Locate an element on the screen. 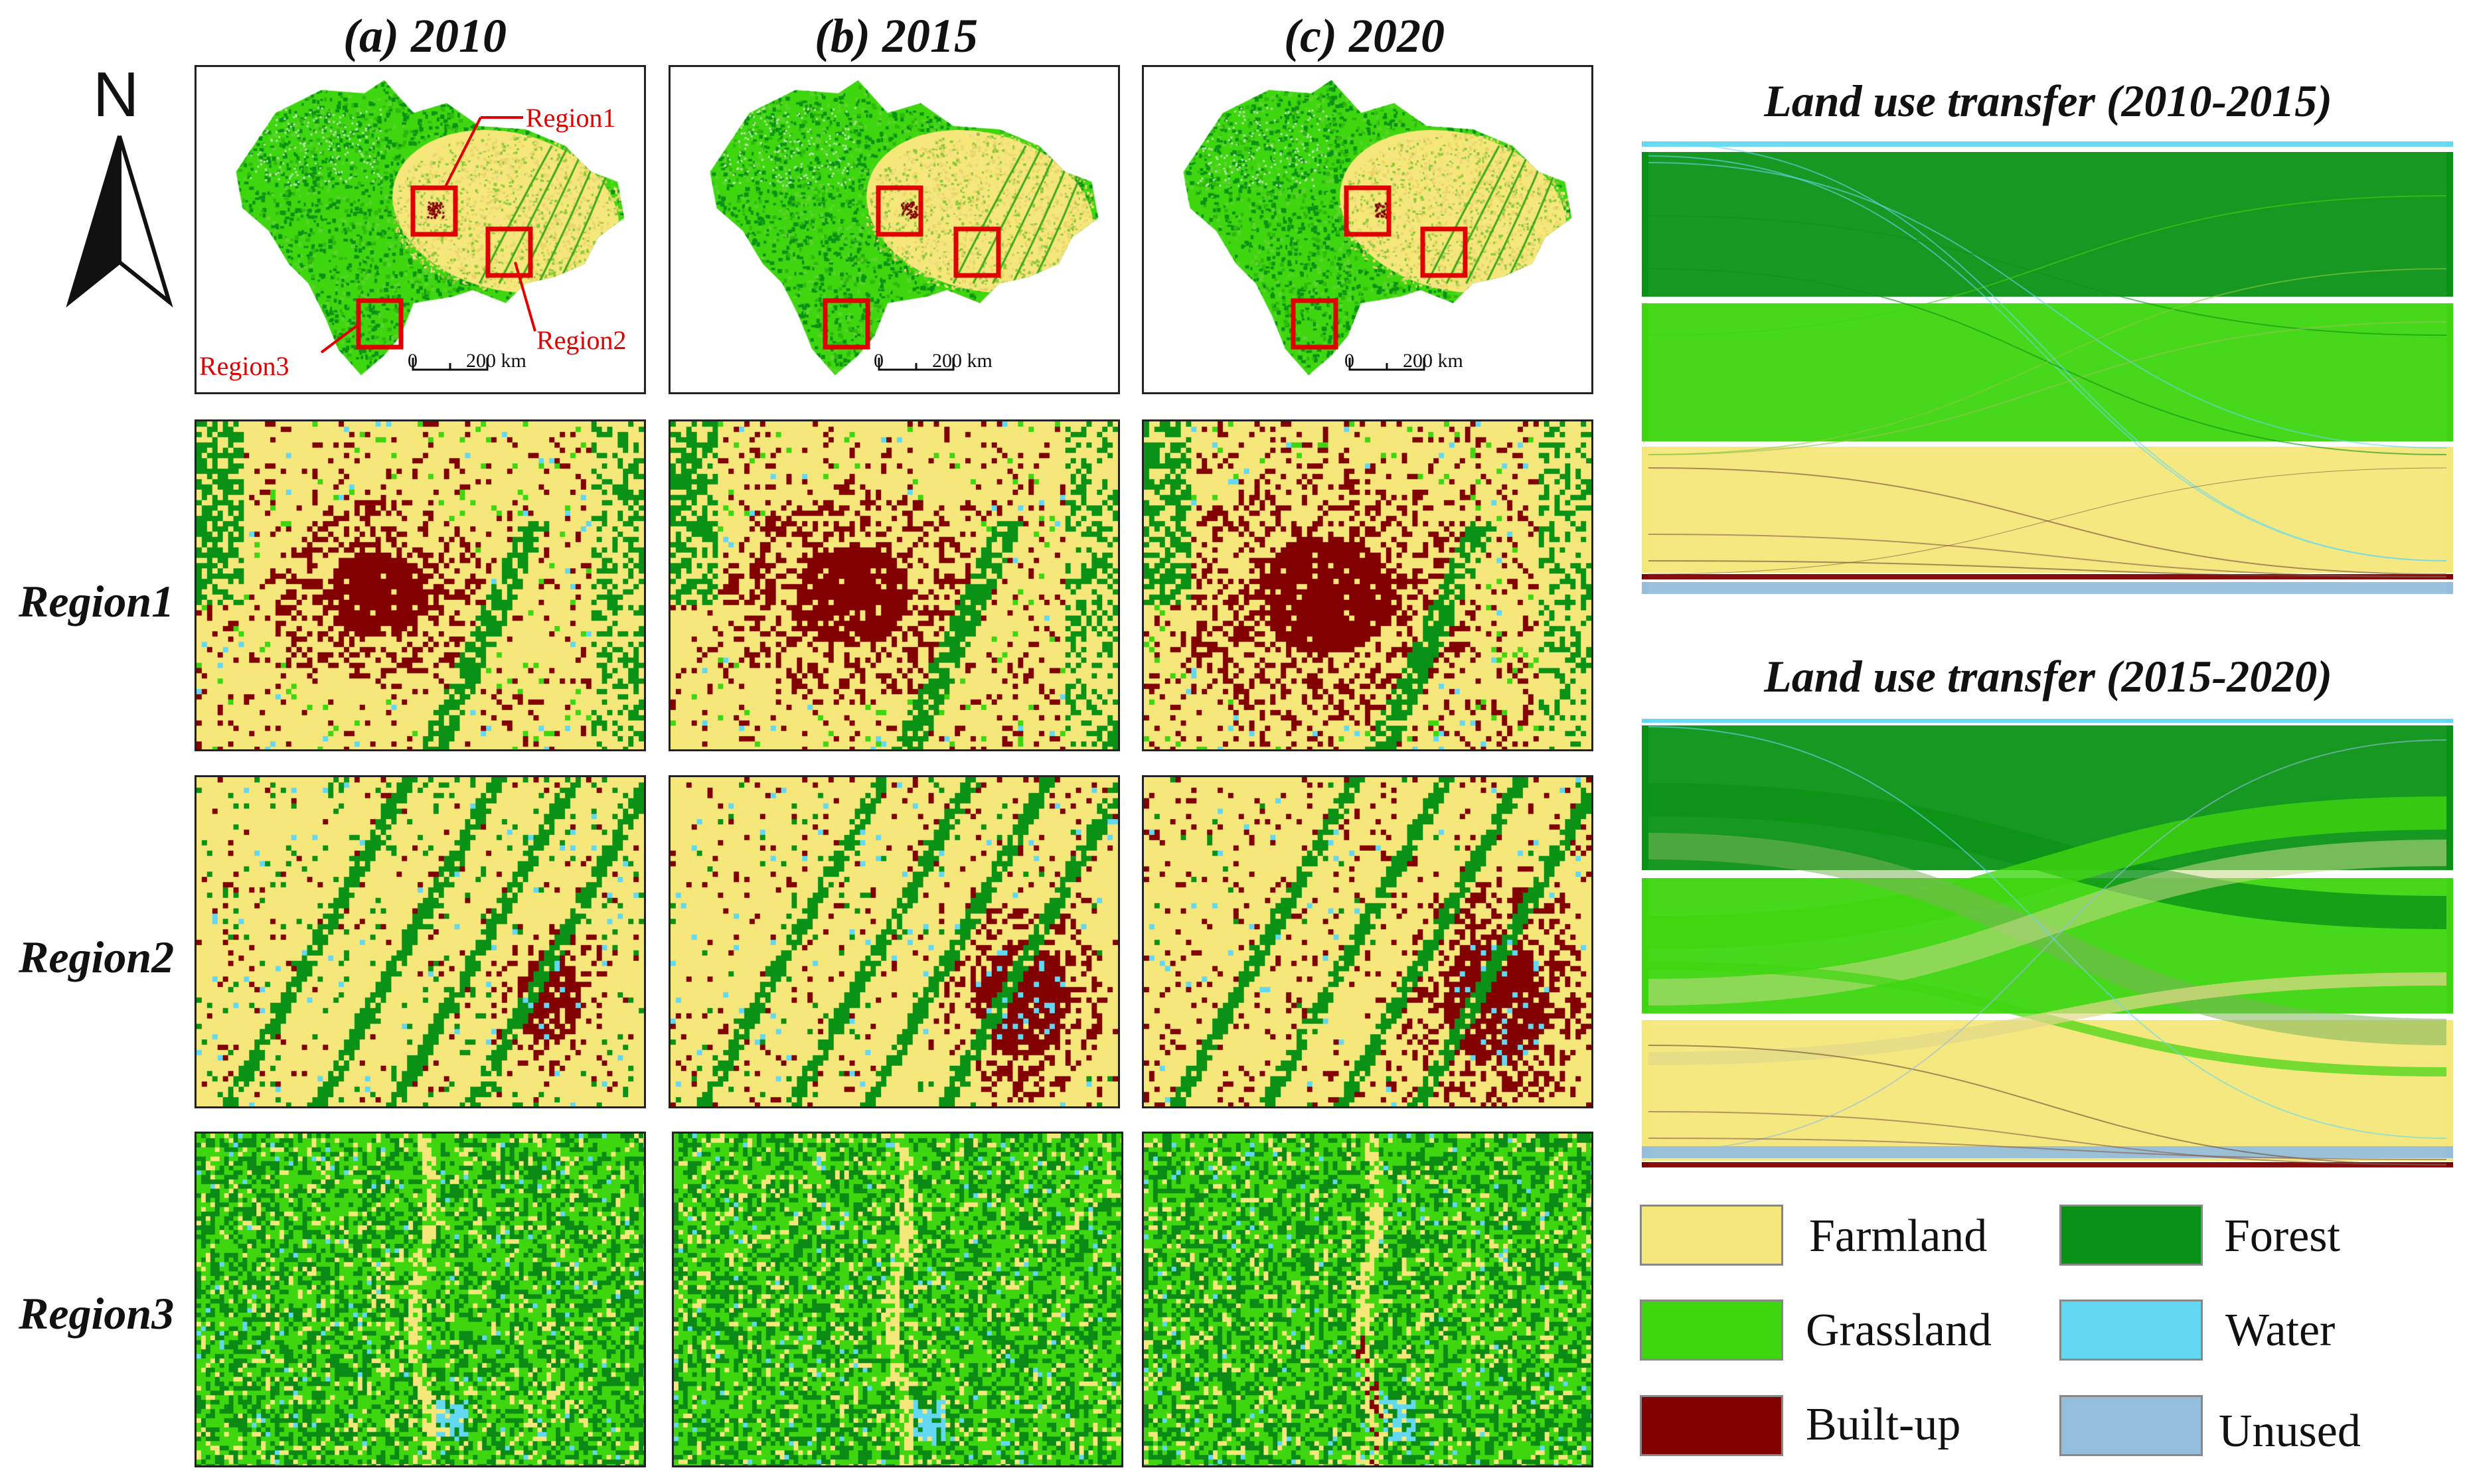  sankey-node-right-forest-2010-2015 is located at coordinates (2449, 224).